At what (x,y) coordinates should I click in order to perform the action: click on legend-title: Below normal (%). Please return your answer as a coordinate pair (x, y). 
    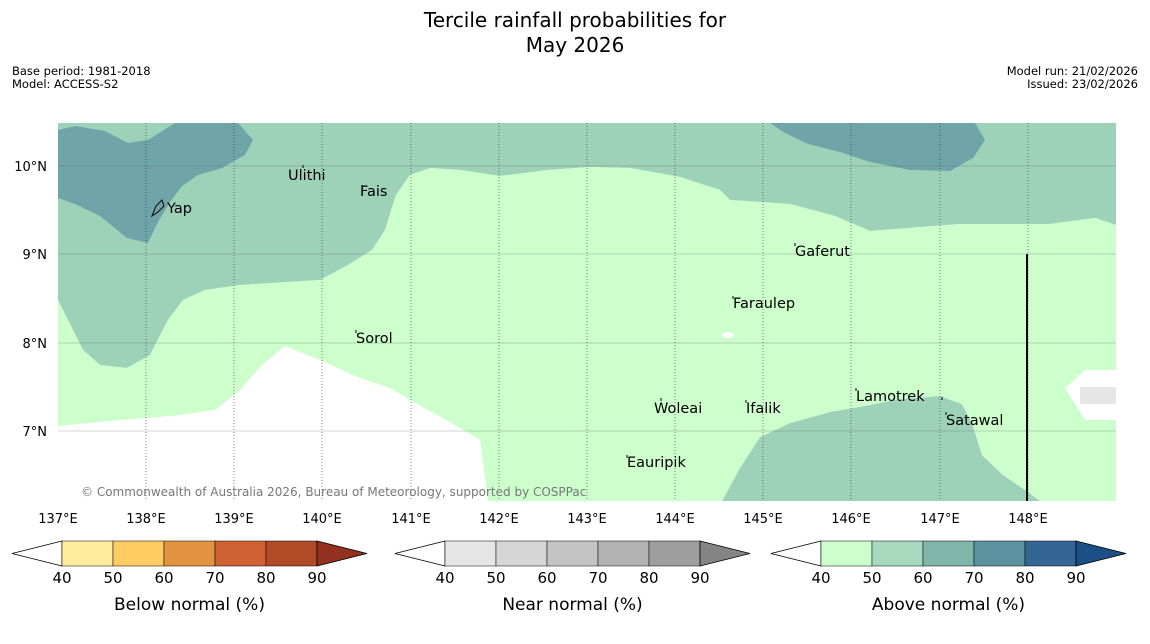
    Looking at the image, I should click on (189, 605).